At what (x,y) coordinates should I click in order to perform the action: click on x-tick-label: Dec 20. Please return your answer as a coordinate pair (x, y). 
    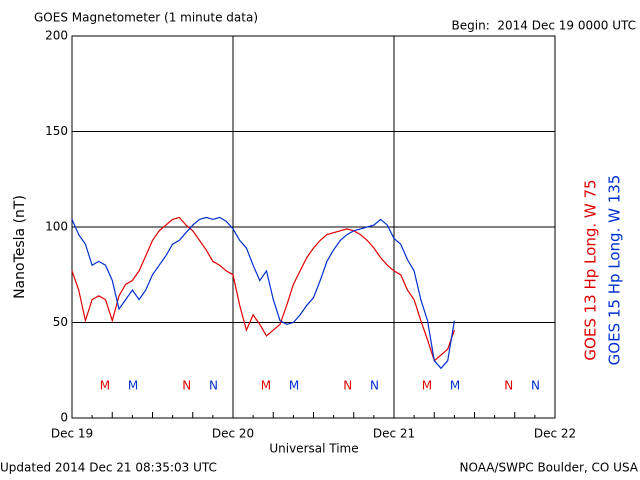
    Looking at the image, I should click on (233, 434).